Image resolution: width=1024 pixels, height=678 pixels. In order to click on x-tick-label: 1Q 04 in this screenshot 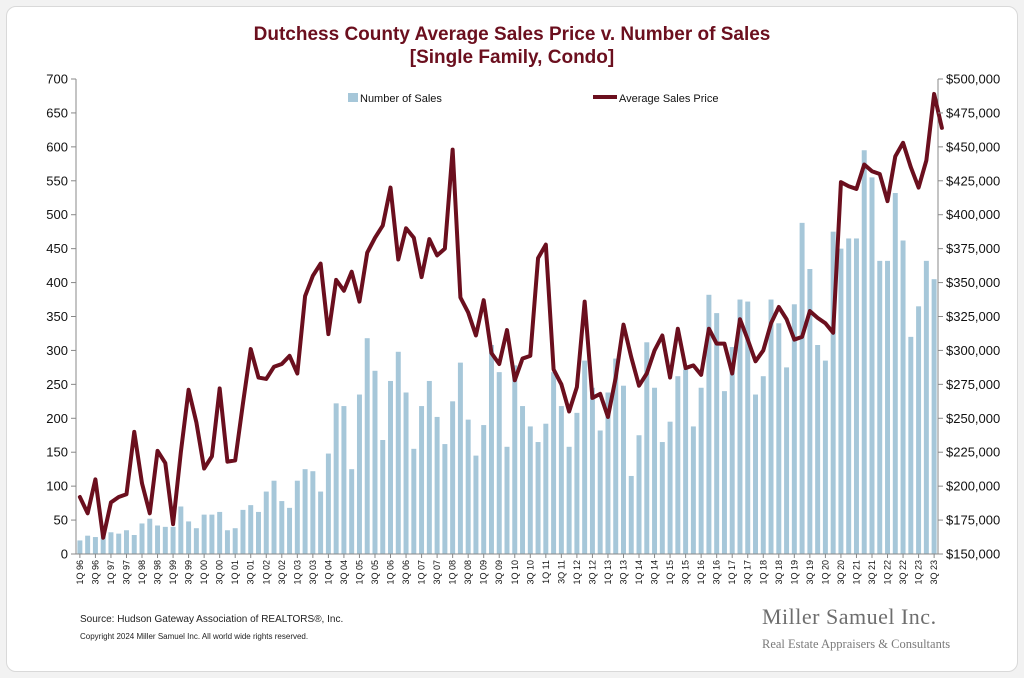, I will do `click(328, 572)`.